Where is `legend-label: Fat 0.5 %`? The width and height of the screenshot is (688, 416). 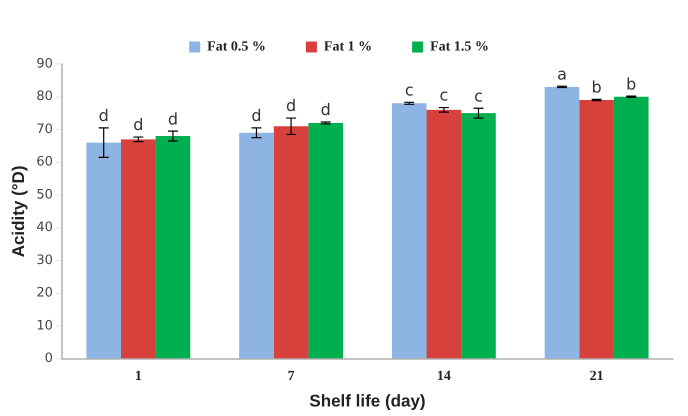 legend-label: Fat 0.5 % is located at coordinates (236, 47).